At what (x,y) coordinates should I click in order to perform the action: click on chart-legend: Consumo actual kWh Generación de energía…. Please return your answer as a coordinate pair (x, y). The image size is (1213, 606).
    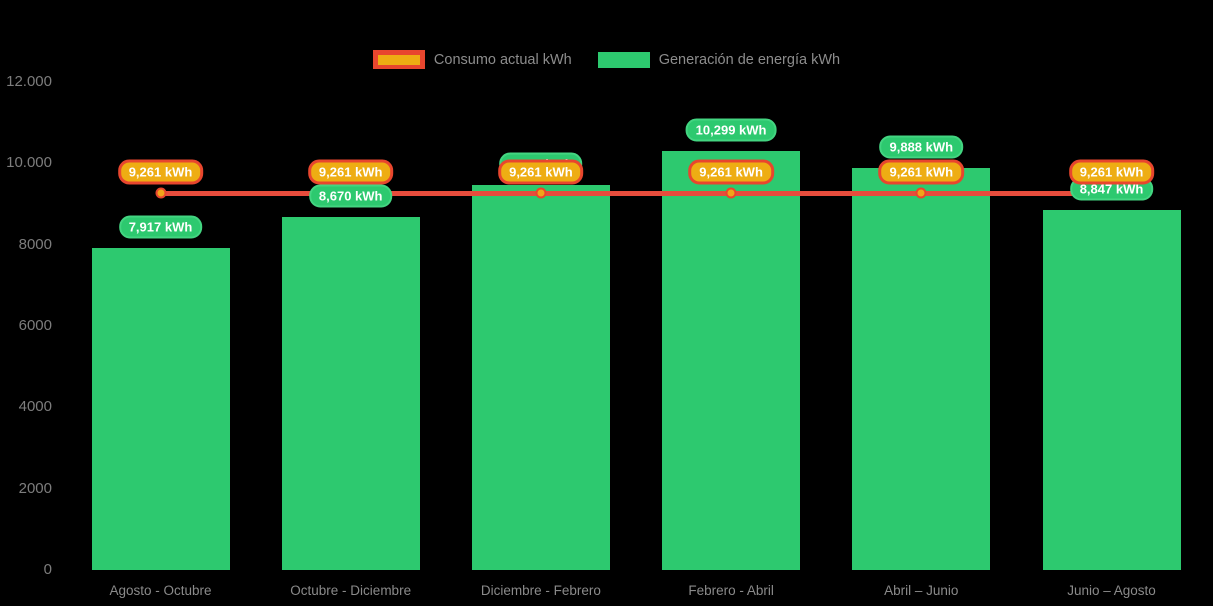
    Looking at the image, I should click on (606, 59).